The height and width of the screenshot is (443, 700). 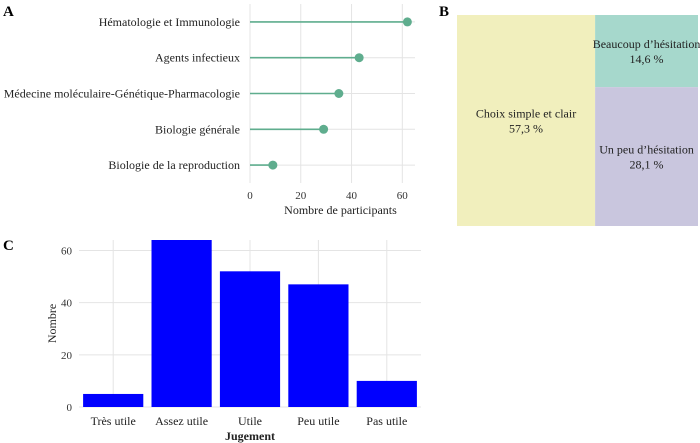 What do you see at coordinates (250, 421) in the screenshot?
I see `x-tick-label: Utile` at bounding box center [250, 421].